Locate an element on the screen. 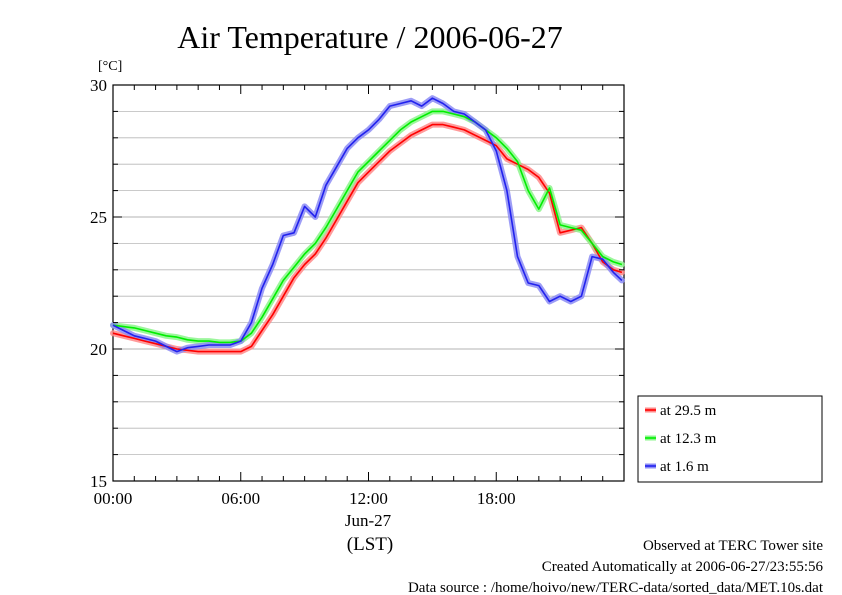 The image size is (842, 595). y-tick-label: 15 is located at coordinates (98, 481).